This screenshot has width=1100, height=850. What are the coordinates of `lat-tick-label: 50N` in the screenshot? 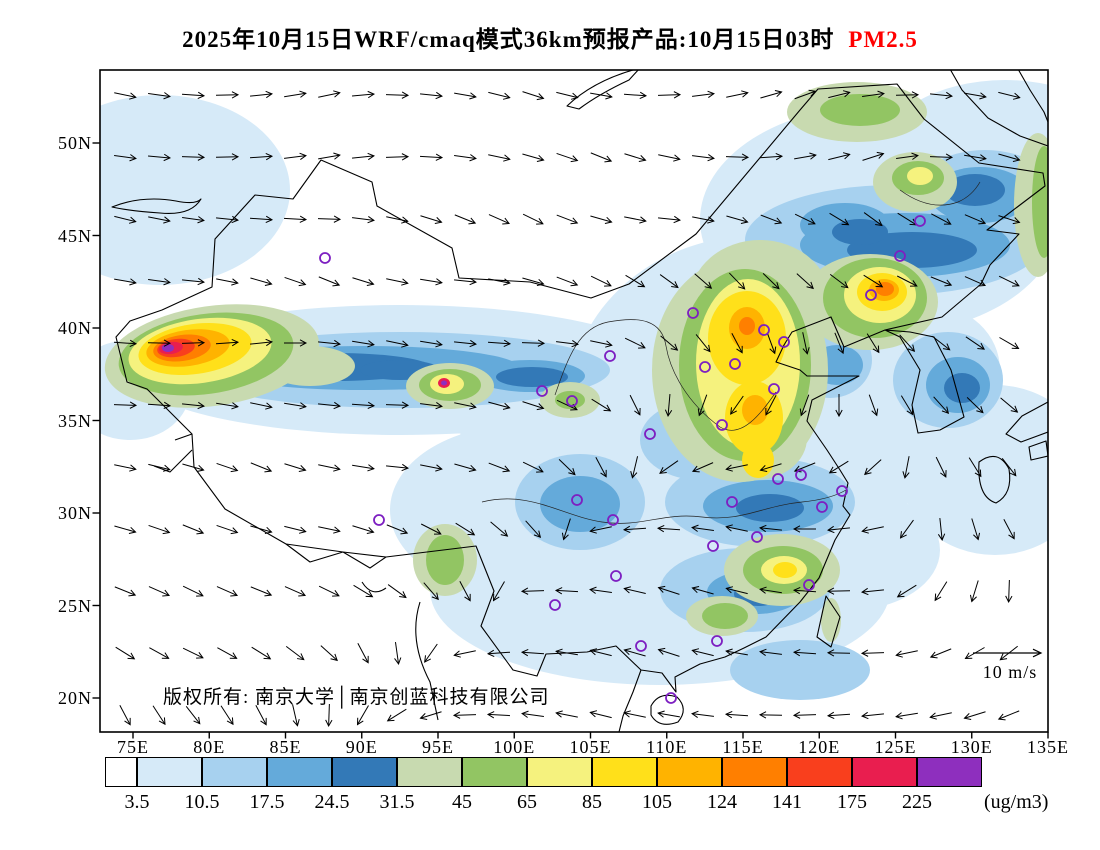 It's located at (75, 143).